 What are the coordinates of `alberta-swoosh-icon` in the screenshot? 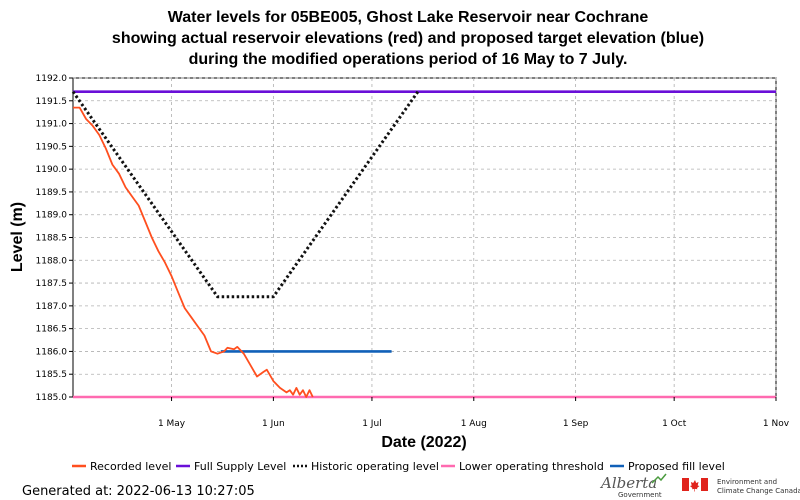 It's located at (659, 478).